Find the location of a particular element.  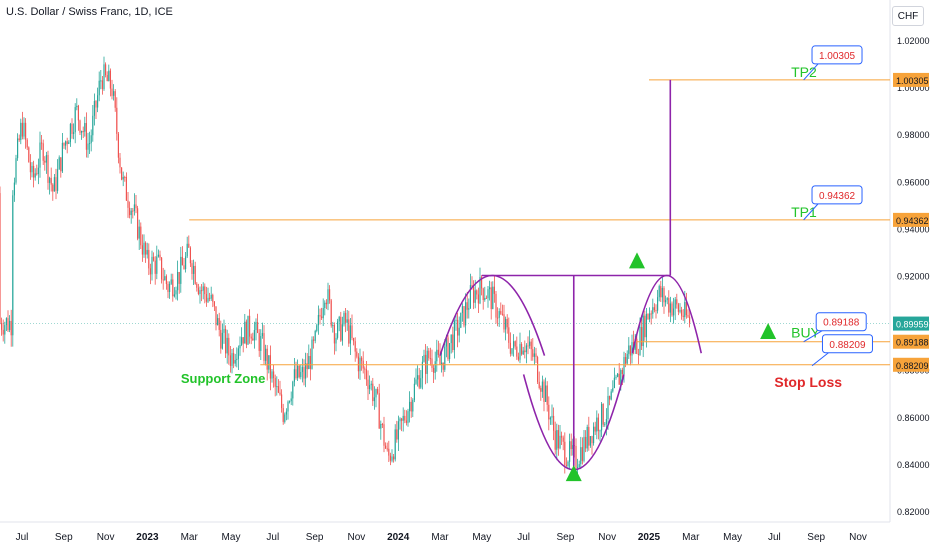

y-tick-label: 1.00000 is located at coordinates (913, 88).